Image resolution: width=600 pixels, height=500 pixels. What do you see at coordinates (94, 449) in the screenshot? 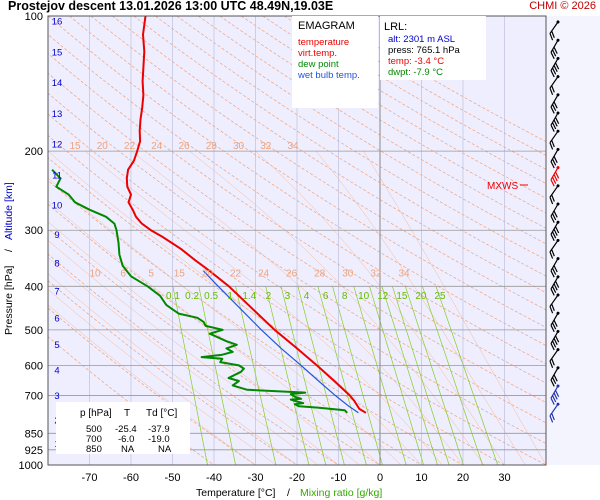
I see `table-cell: 850` at bounding box center [94, 449].